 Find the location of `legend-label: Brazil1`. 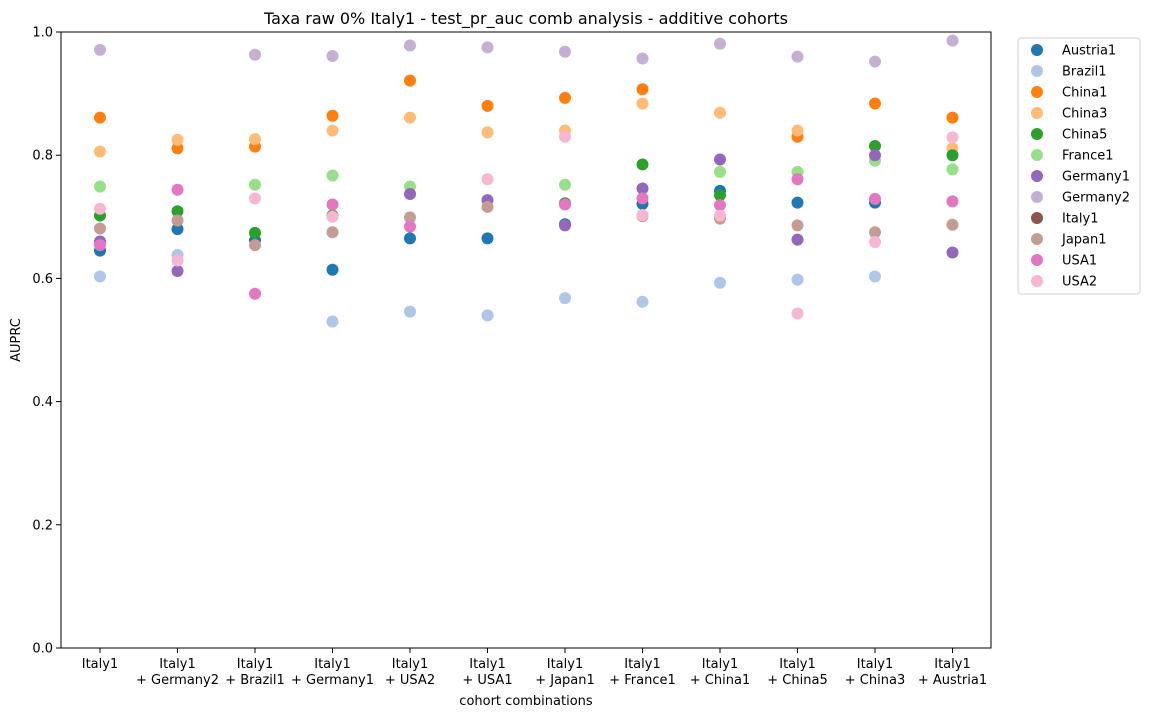

legend-label: Brazil1 is located at coordinates (1084, 72).